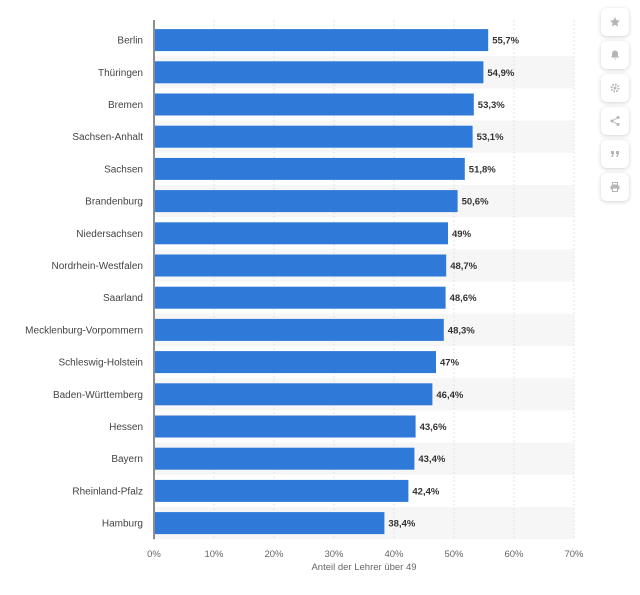 The image size is (640, 595). Describe the element at coordinates (120, 73) in the screenshot. I see `category-label: Thüringen` at that location.